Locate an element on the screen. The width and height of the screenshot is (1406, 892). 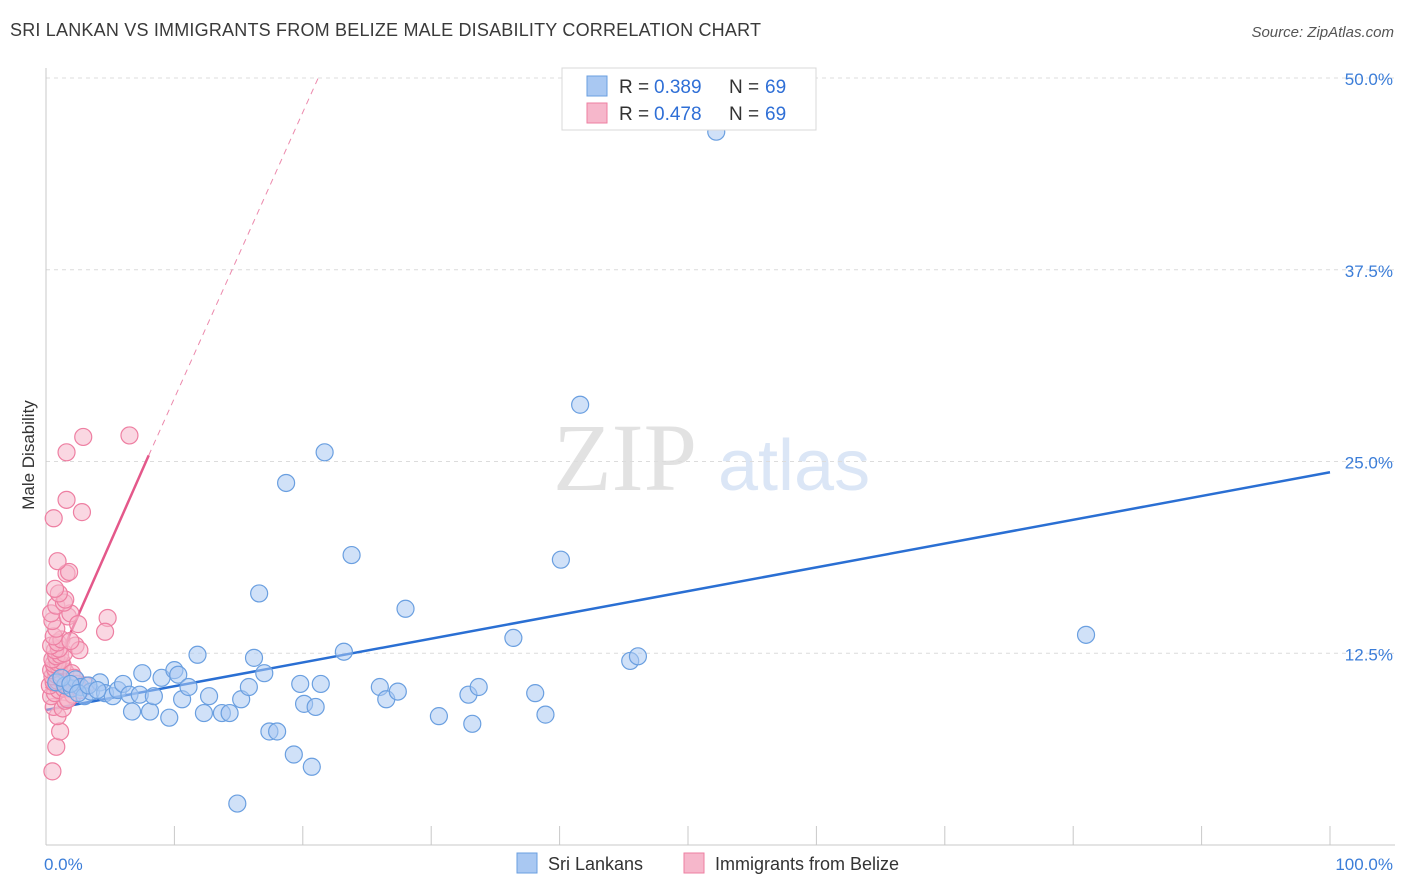
watermark-zip: ZIP is located at coordinates (625, 457).